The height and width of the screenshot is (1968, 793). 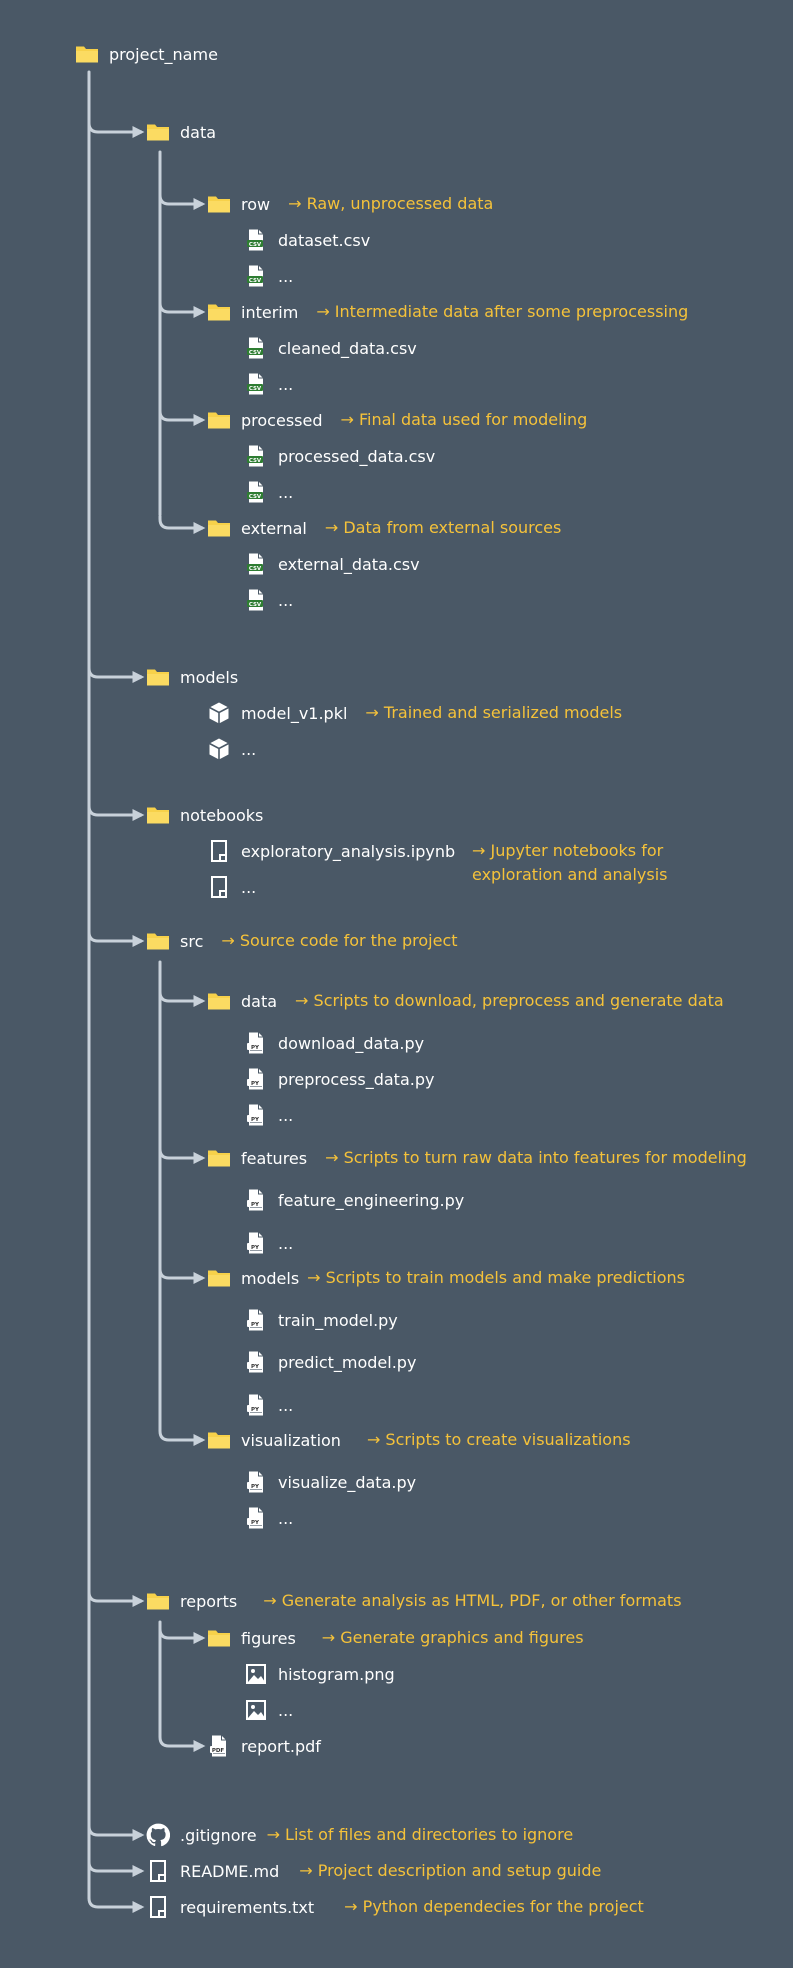 I want to click on branch-arrow-src-features, so click(x=182, y=1155).